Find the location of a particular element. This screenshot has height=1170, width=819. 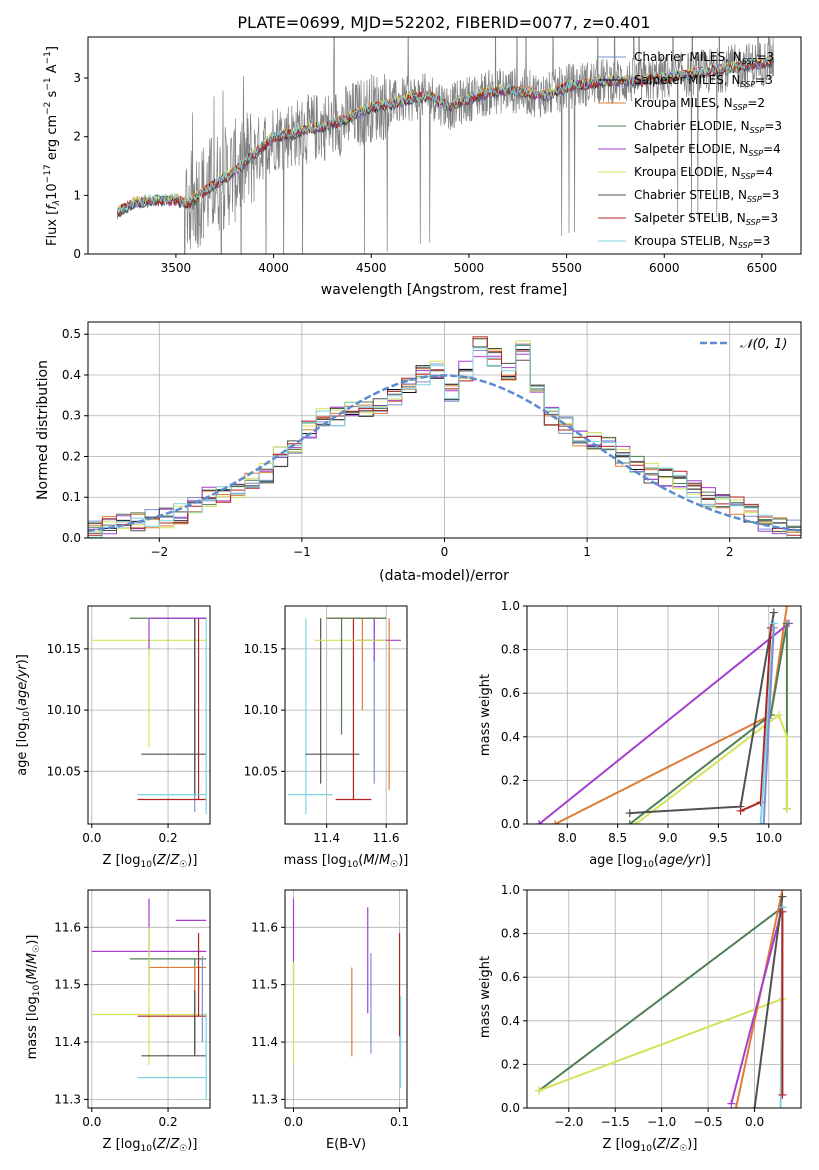

wAge-ylabel: mass weight is located at coordinates (485, 715).